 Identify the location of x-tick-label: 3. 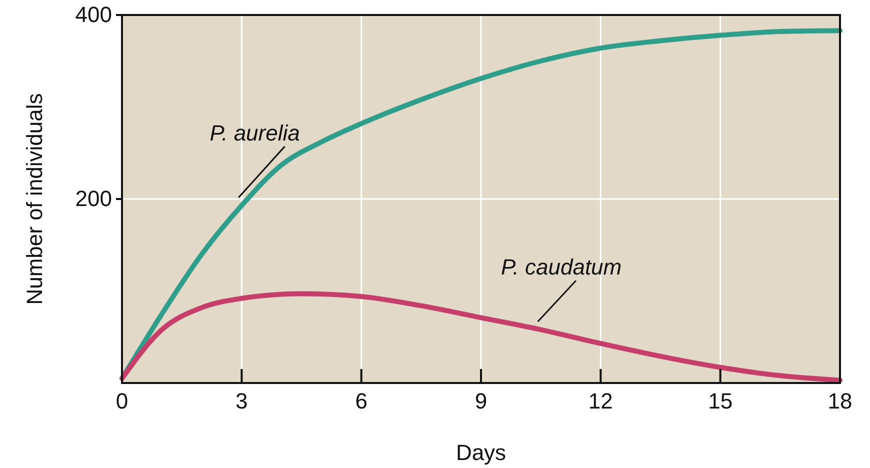
(242, 401).